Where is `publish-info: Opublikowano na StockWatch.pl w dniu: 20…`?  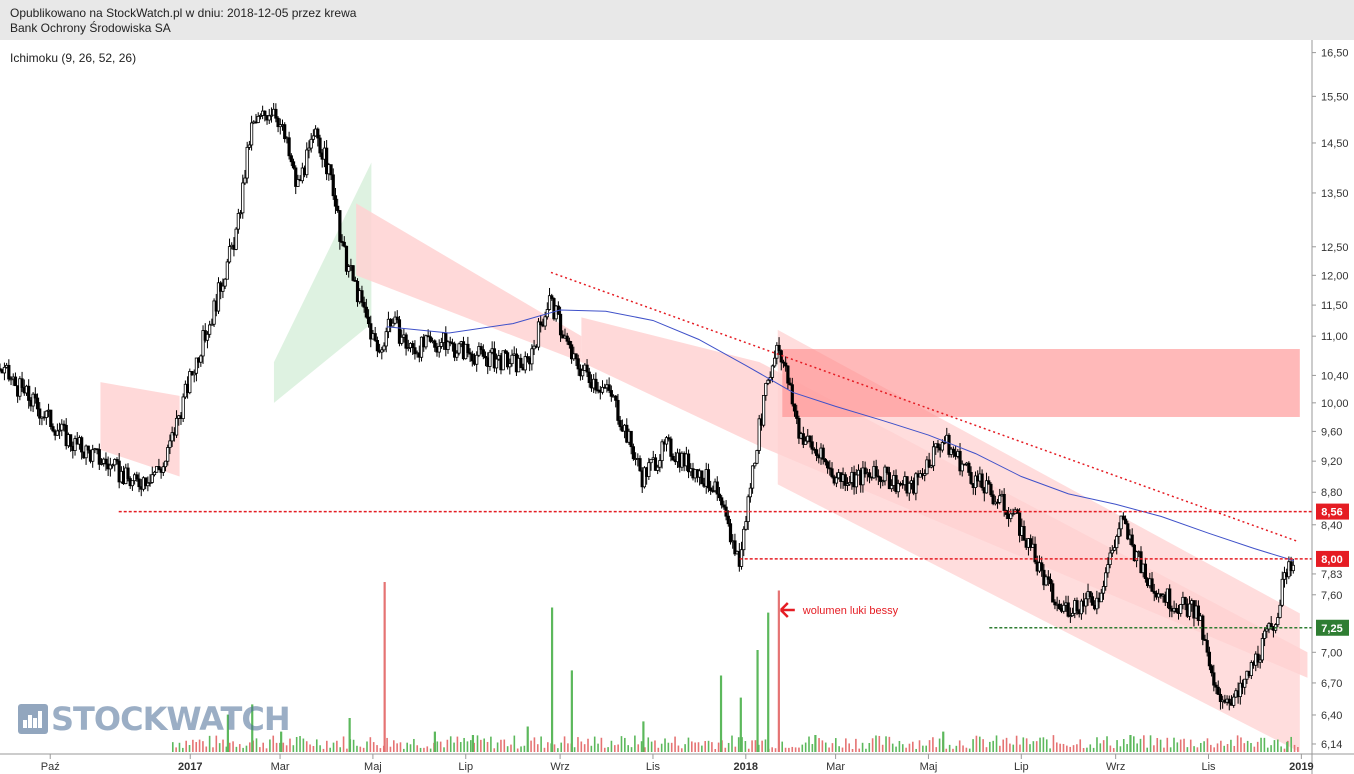
publish-info: Opublikowano na StockWatch.pl w dniu: 20… is located at coordinates (183, 13).